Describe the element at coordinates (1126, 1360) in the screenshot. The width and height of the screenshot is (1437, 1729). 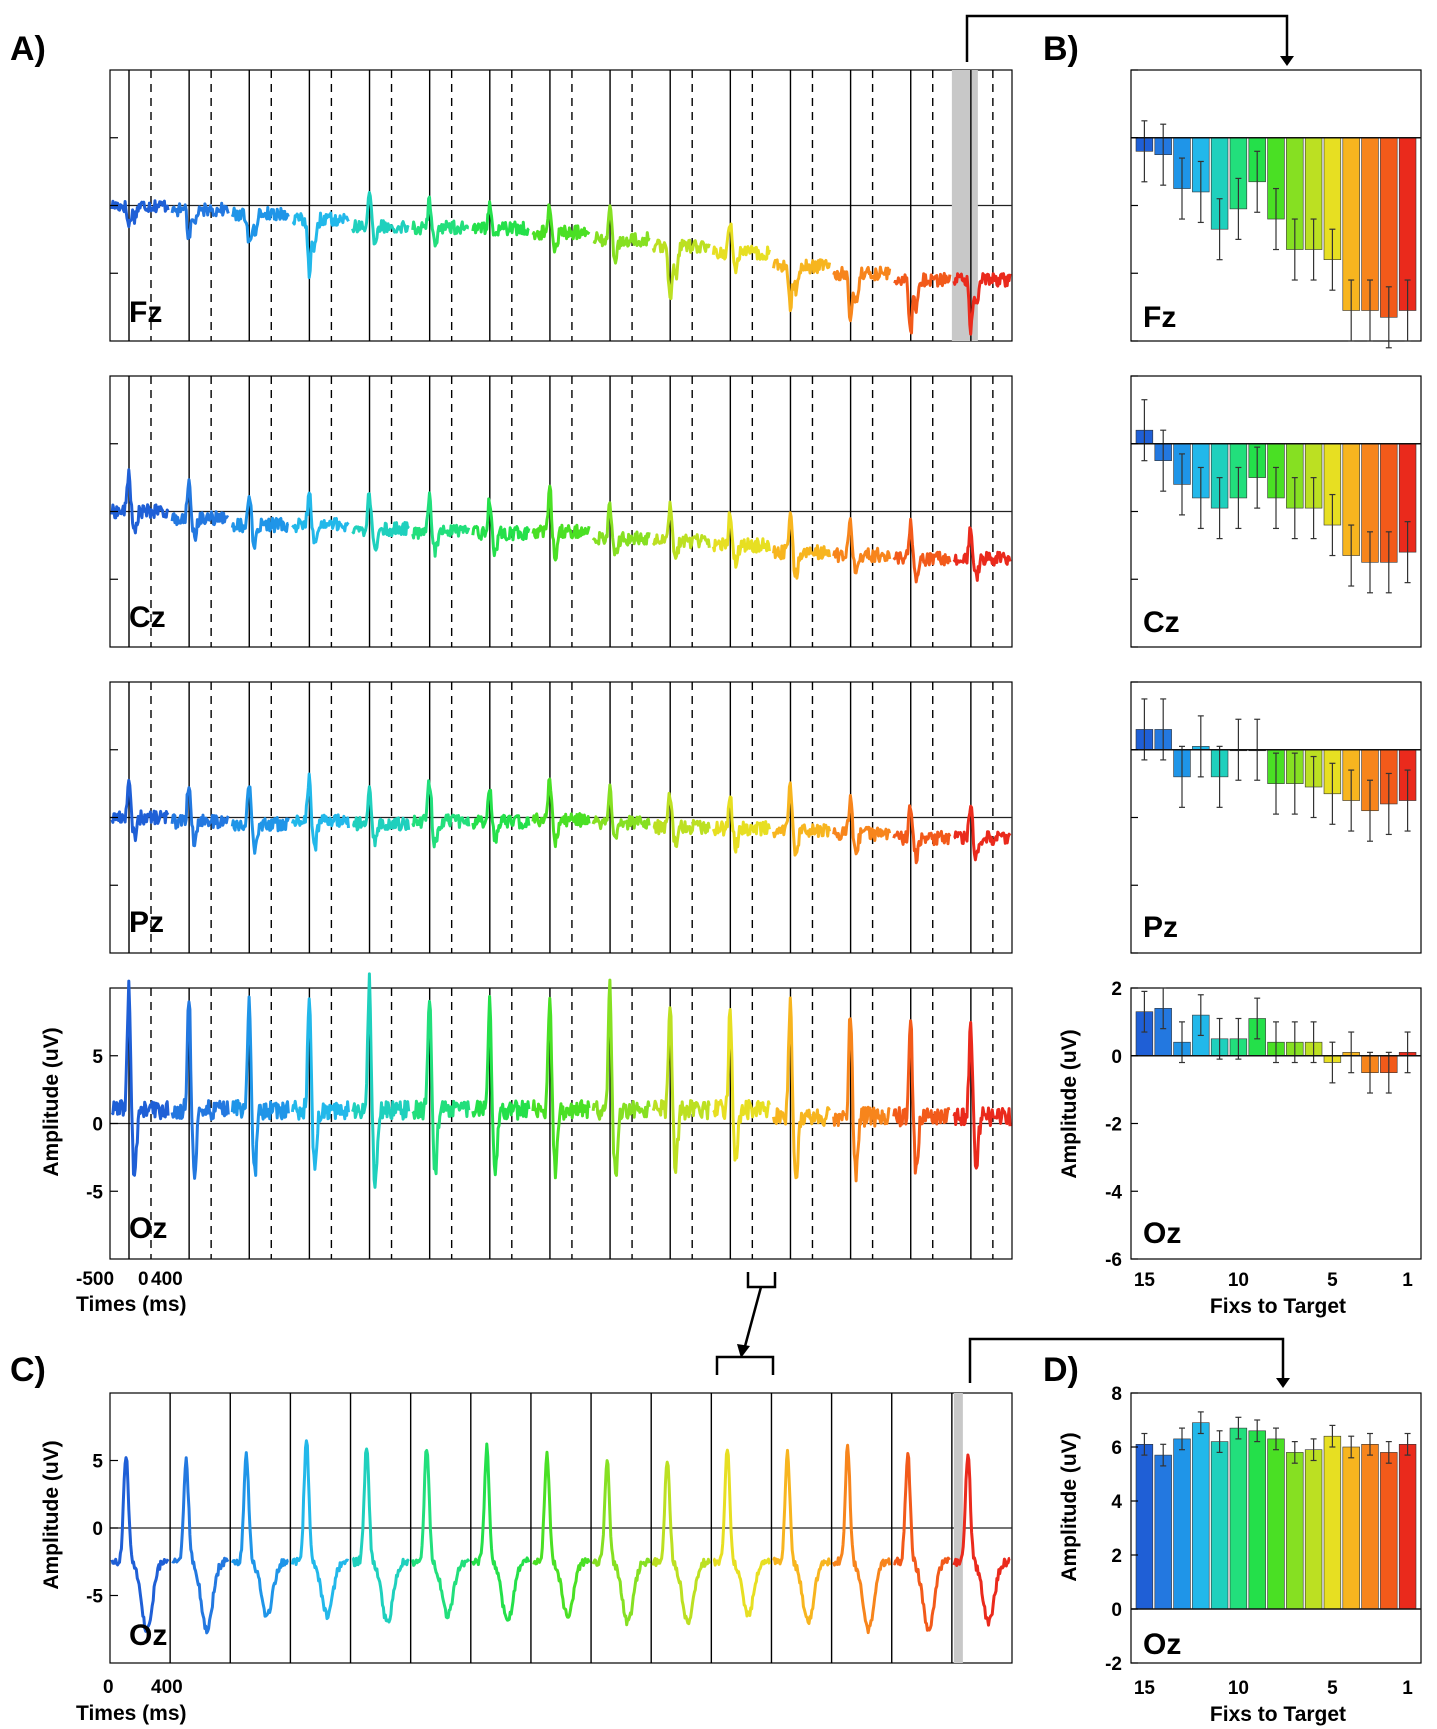
I see `arrow-c-to-d` at that location.